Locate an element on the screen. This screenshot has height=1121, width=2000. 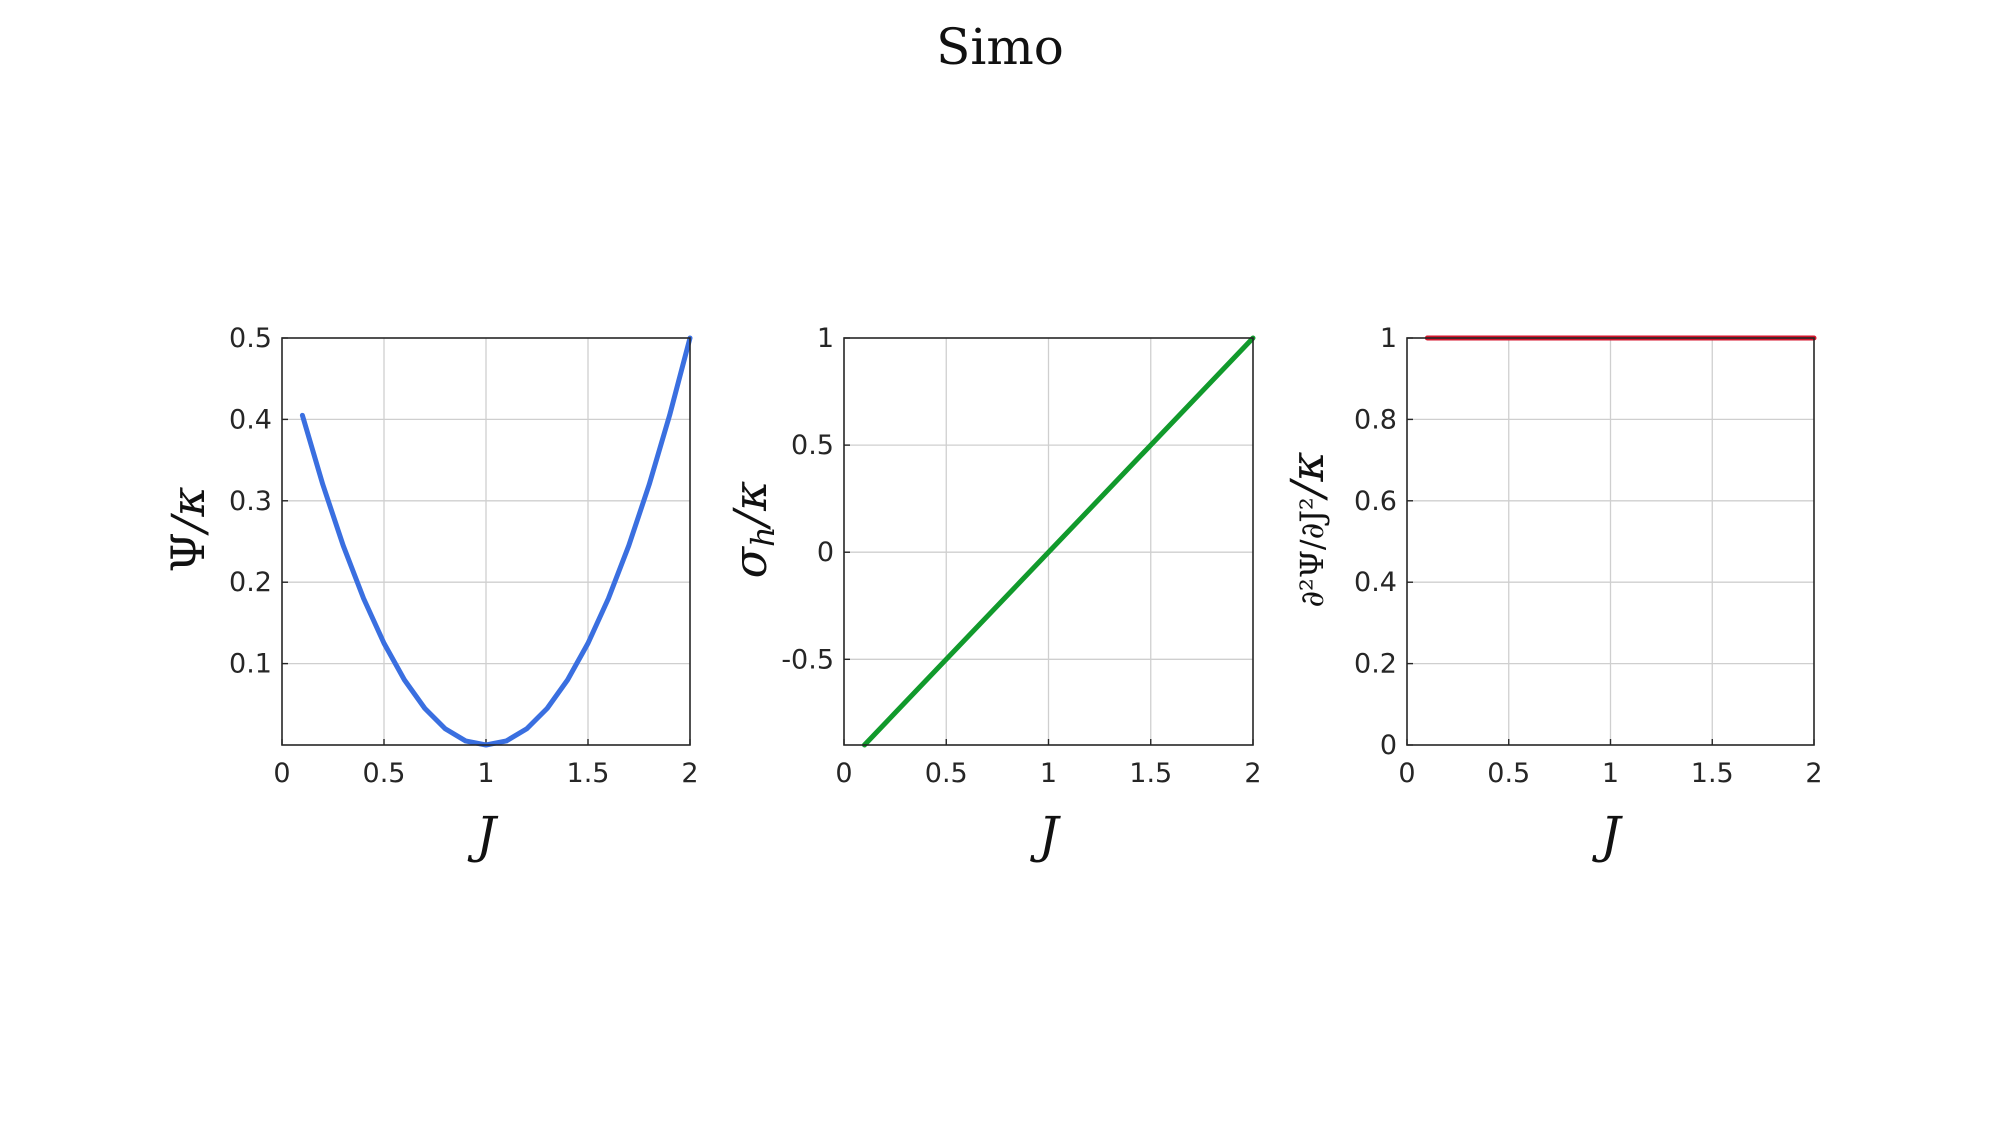
y-axis-label: Ψ/κ is located at coordinates (188, 529).